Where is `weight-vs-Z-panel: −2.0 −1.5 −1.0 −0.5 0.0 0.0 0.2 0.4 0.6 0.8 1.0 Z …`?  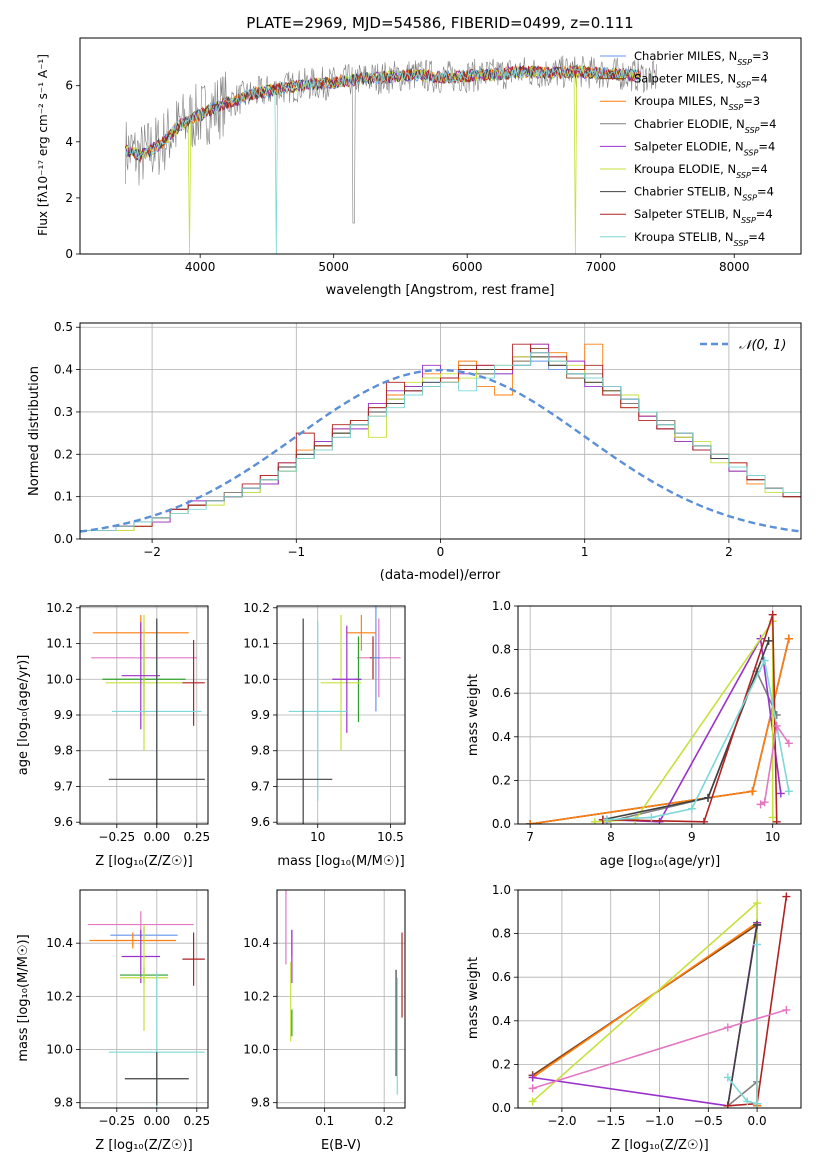 weight-vs-Z-panel: −2.0 −1.5 −1.0 −0.5 0.0 0.0 0.2 0.4 0.6 0.8 1.0 Z … is located at coordinates (634, 1018).